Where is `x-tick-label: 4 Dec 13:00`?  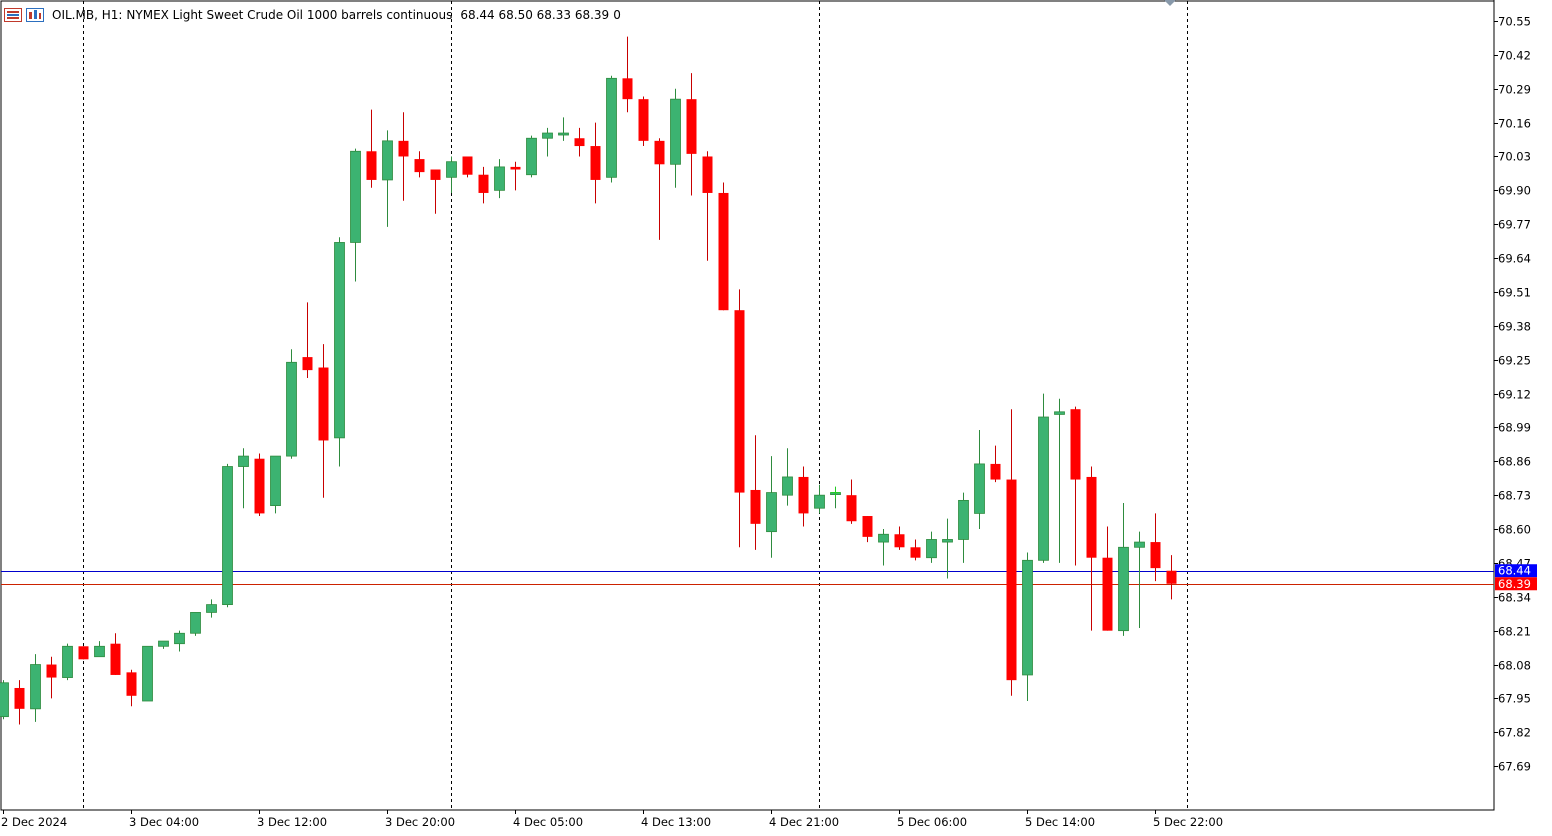
x-tick-label: 4 Dec 13:00 is located at coordinates (676, 822).